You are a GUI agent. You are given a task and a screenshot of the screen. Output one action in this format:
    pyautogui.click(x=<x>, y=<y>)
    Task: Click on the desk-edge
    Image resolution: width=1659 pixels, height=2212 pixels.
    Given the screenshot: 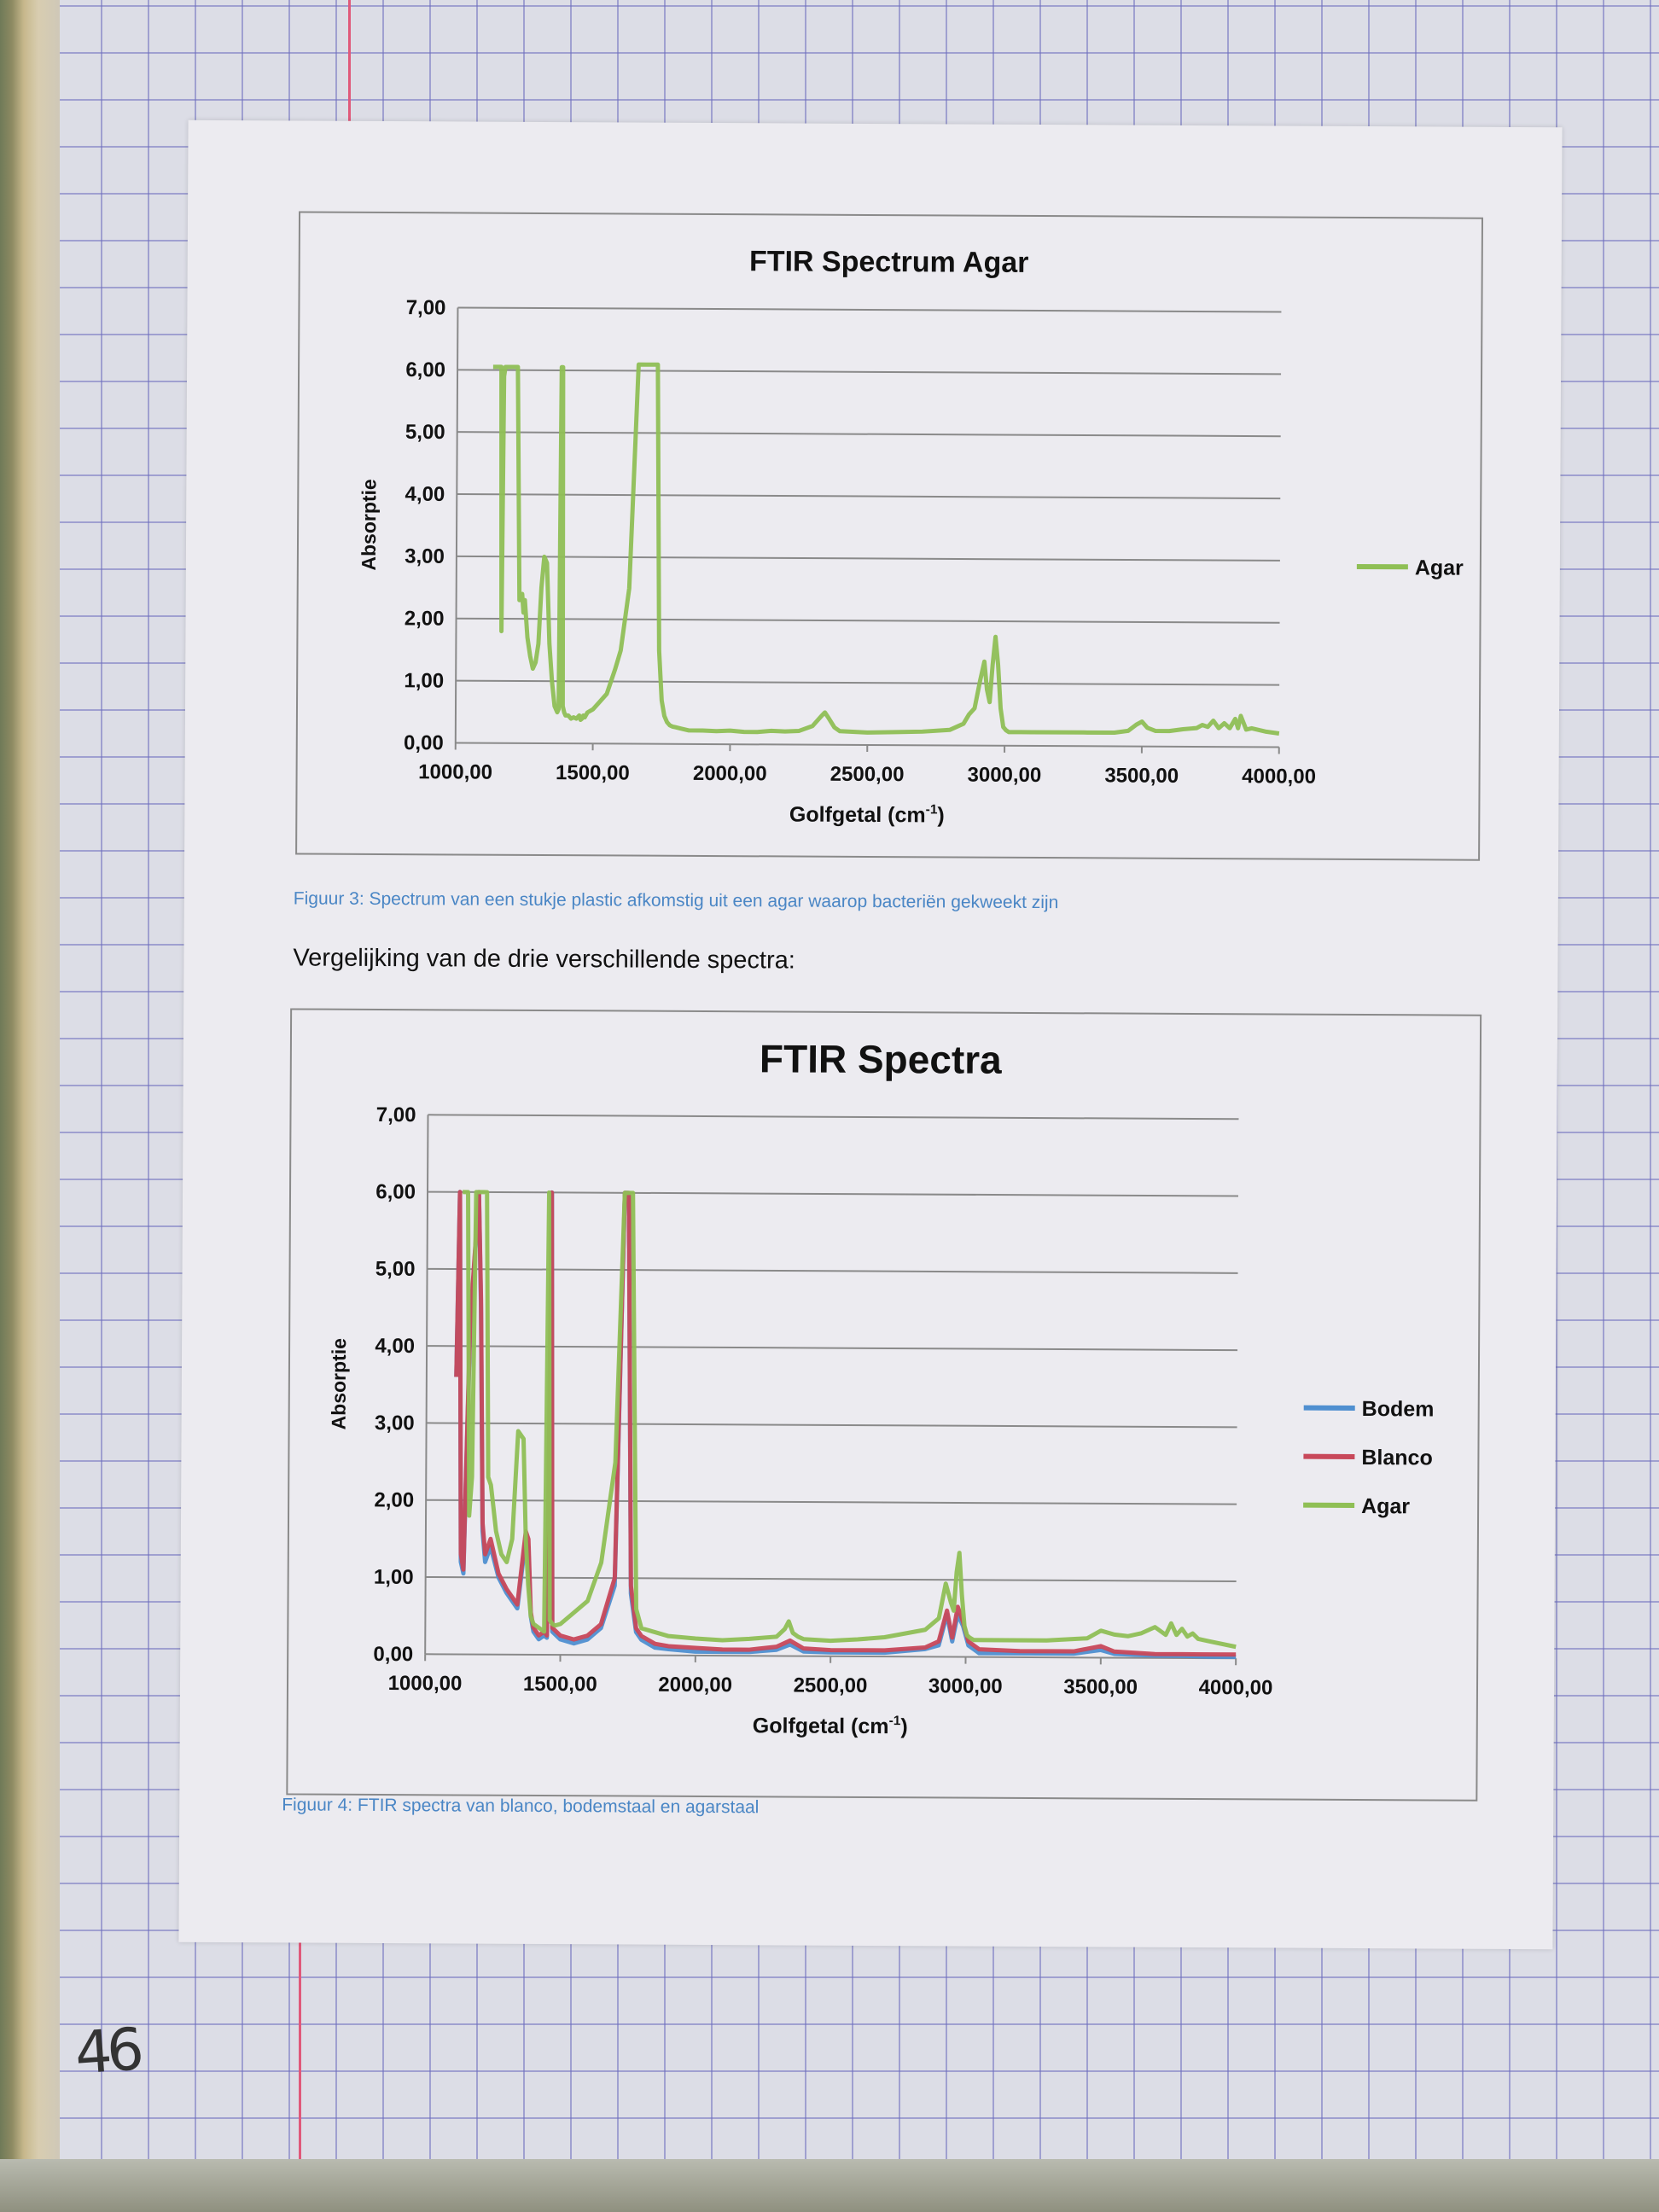 What is the action you would take?
    pyautogui.click(x=829, y=2185)
    